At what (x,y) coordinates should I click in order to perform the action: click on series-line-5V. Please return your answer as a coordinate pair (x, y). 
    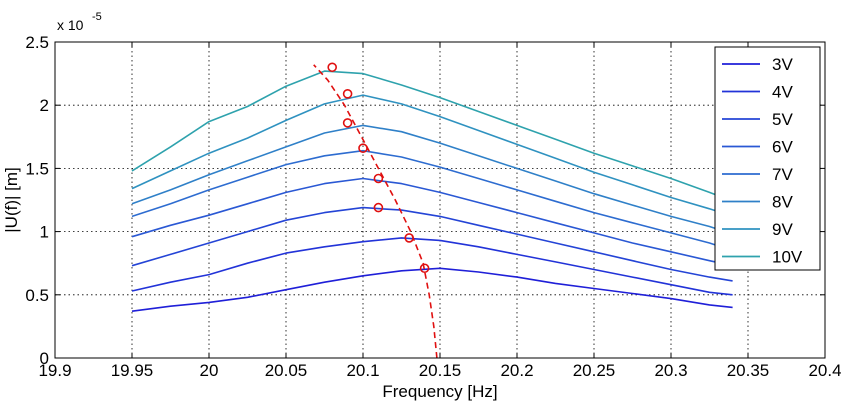
    Looking at the image, I should click on (432, 244).